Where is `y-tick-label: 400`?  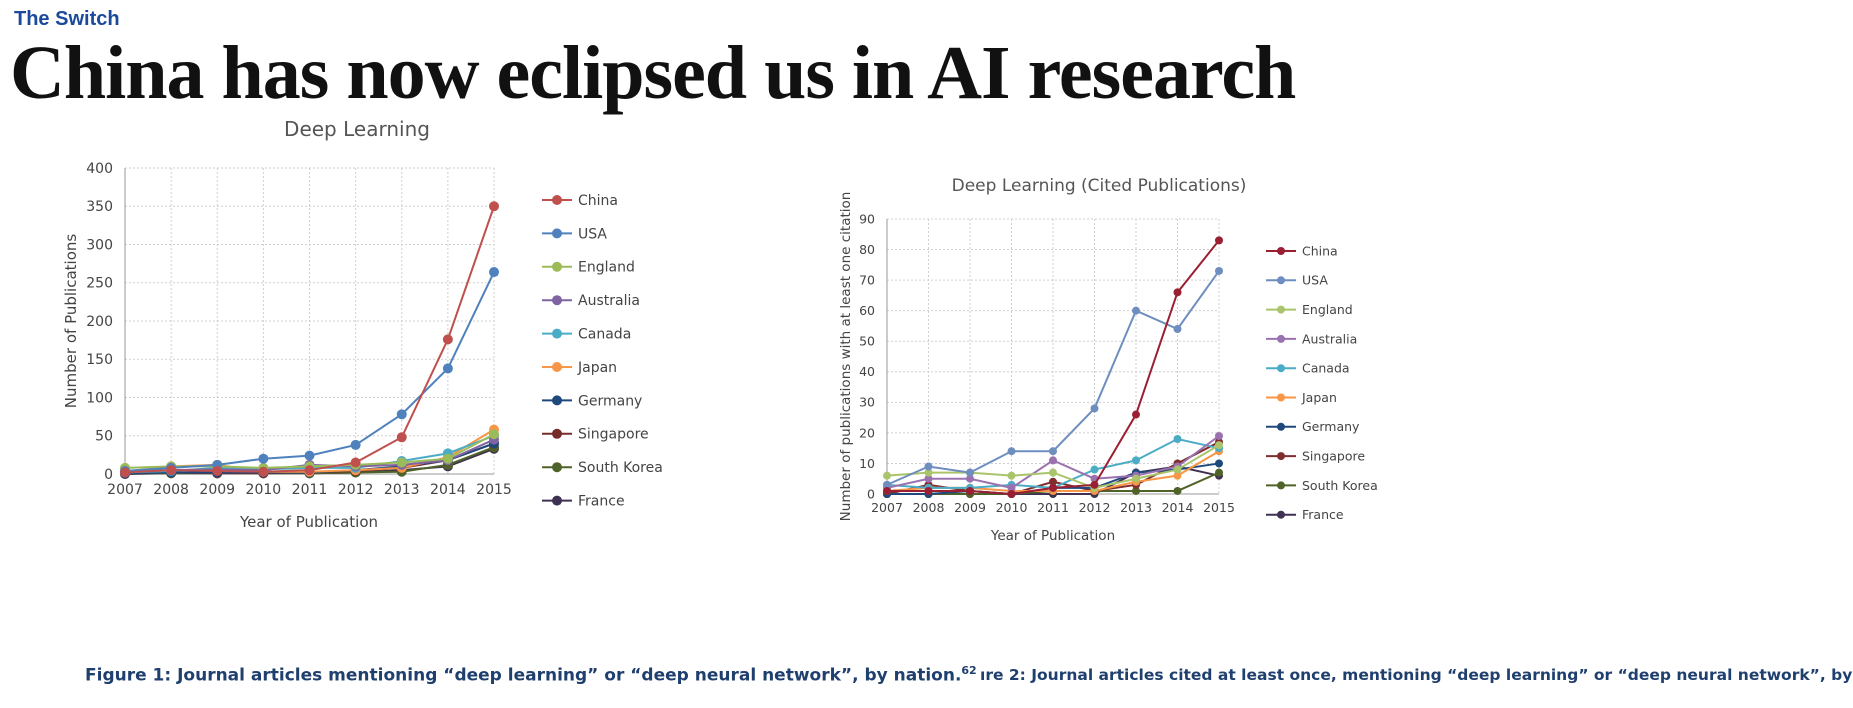 y-tick-label: 400 is located at coordinates (99, 169).